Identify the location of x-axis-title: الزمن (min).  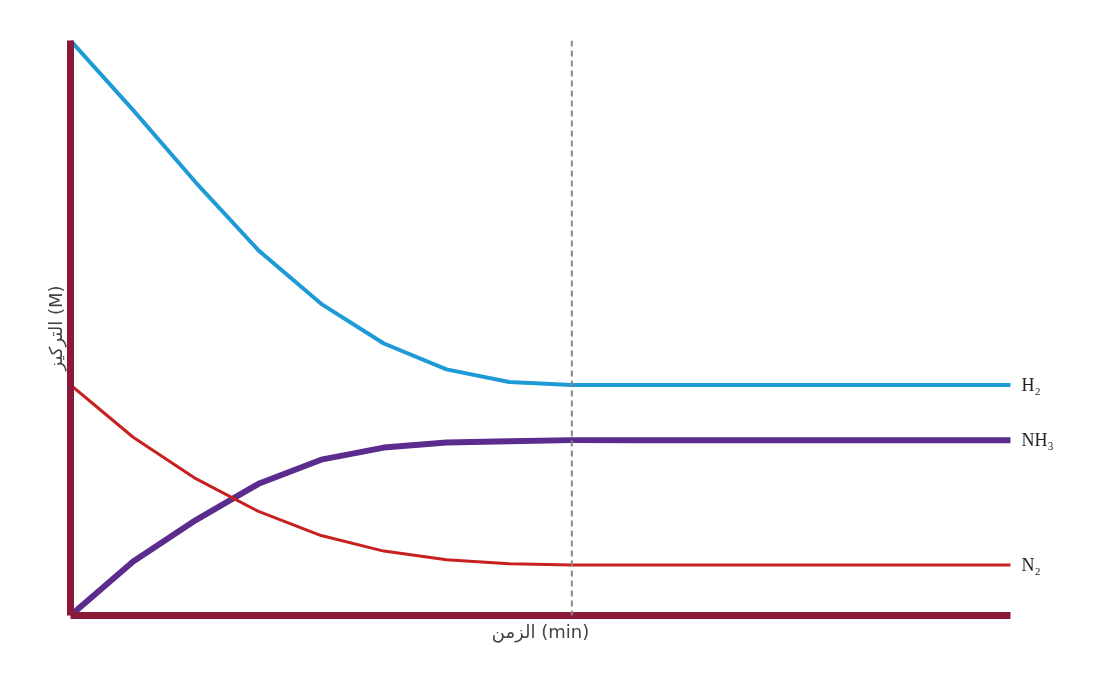
(540, 631).